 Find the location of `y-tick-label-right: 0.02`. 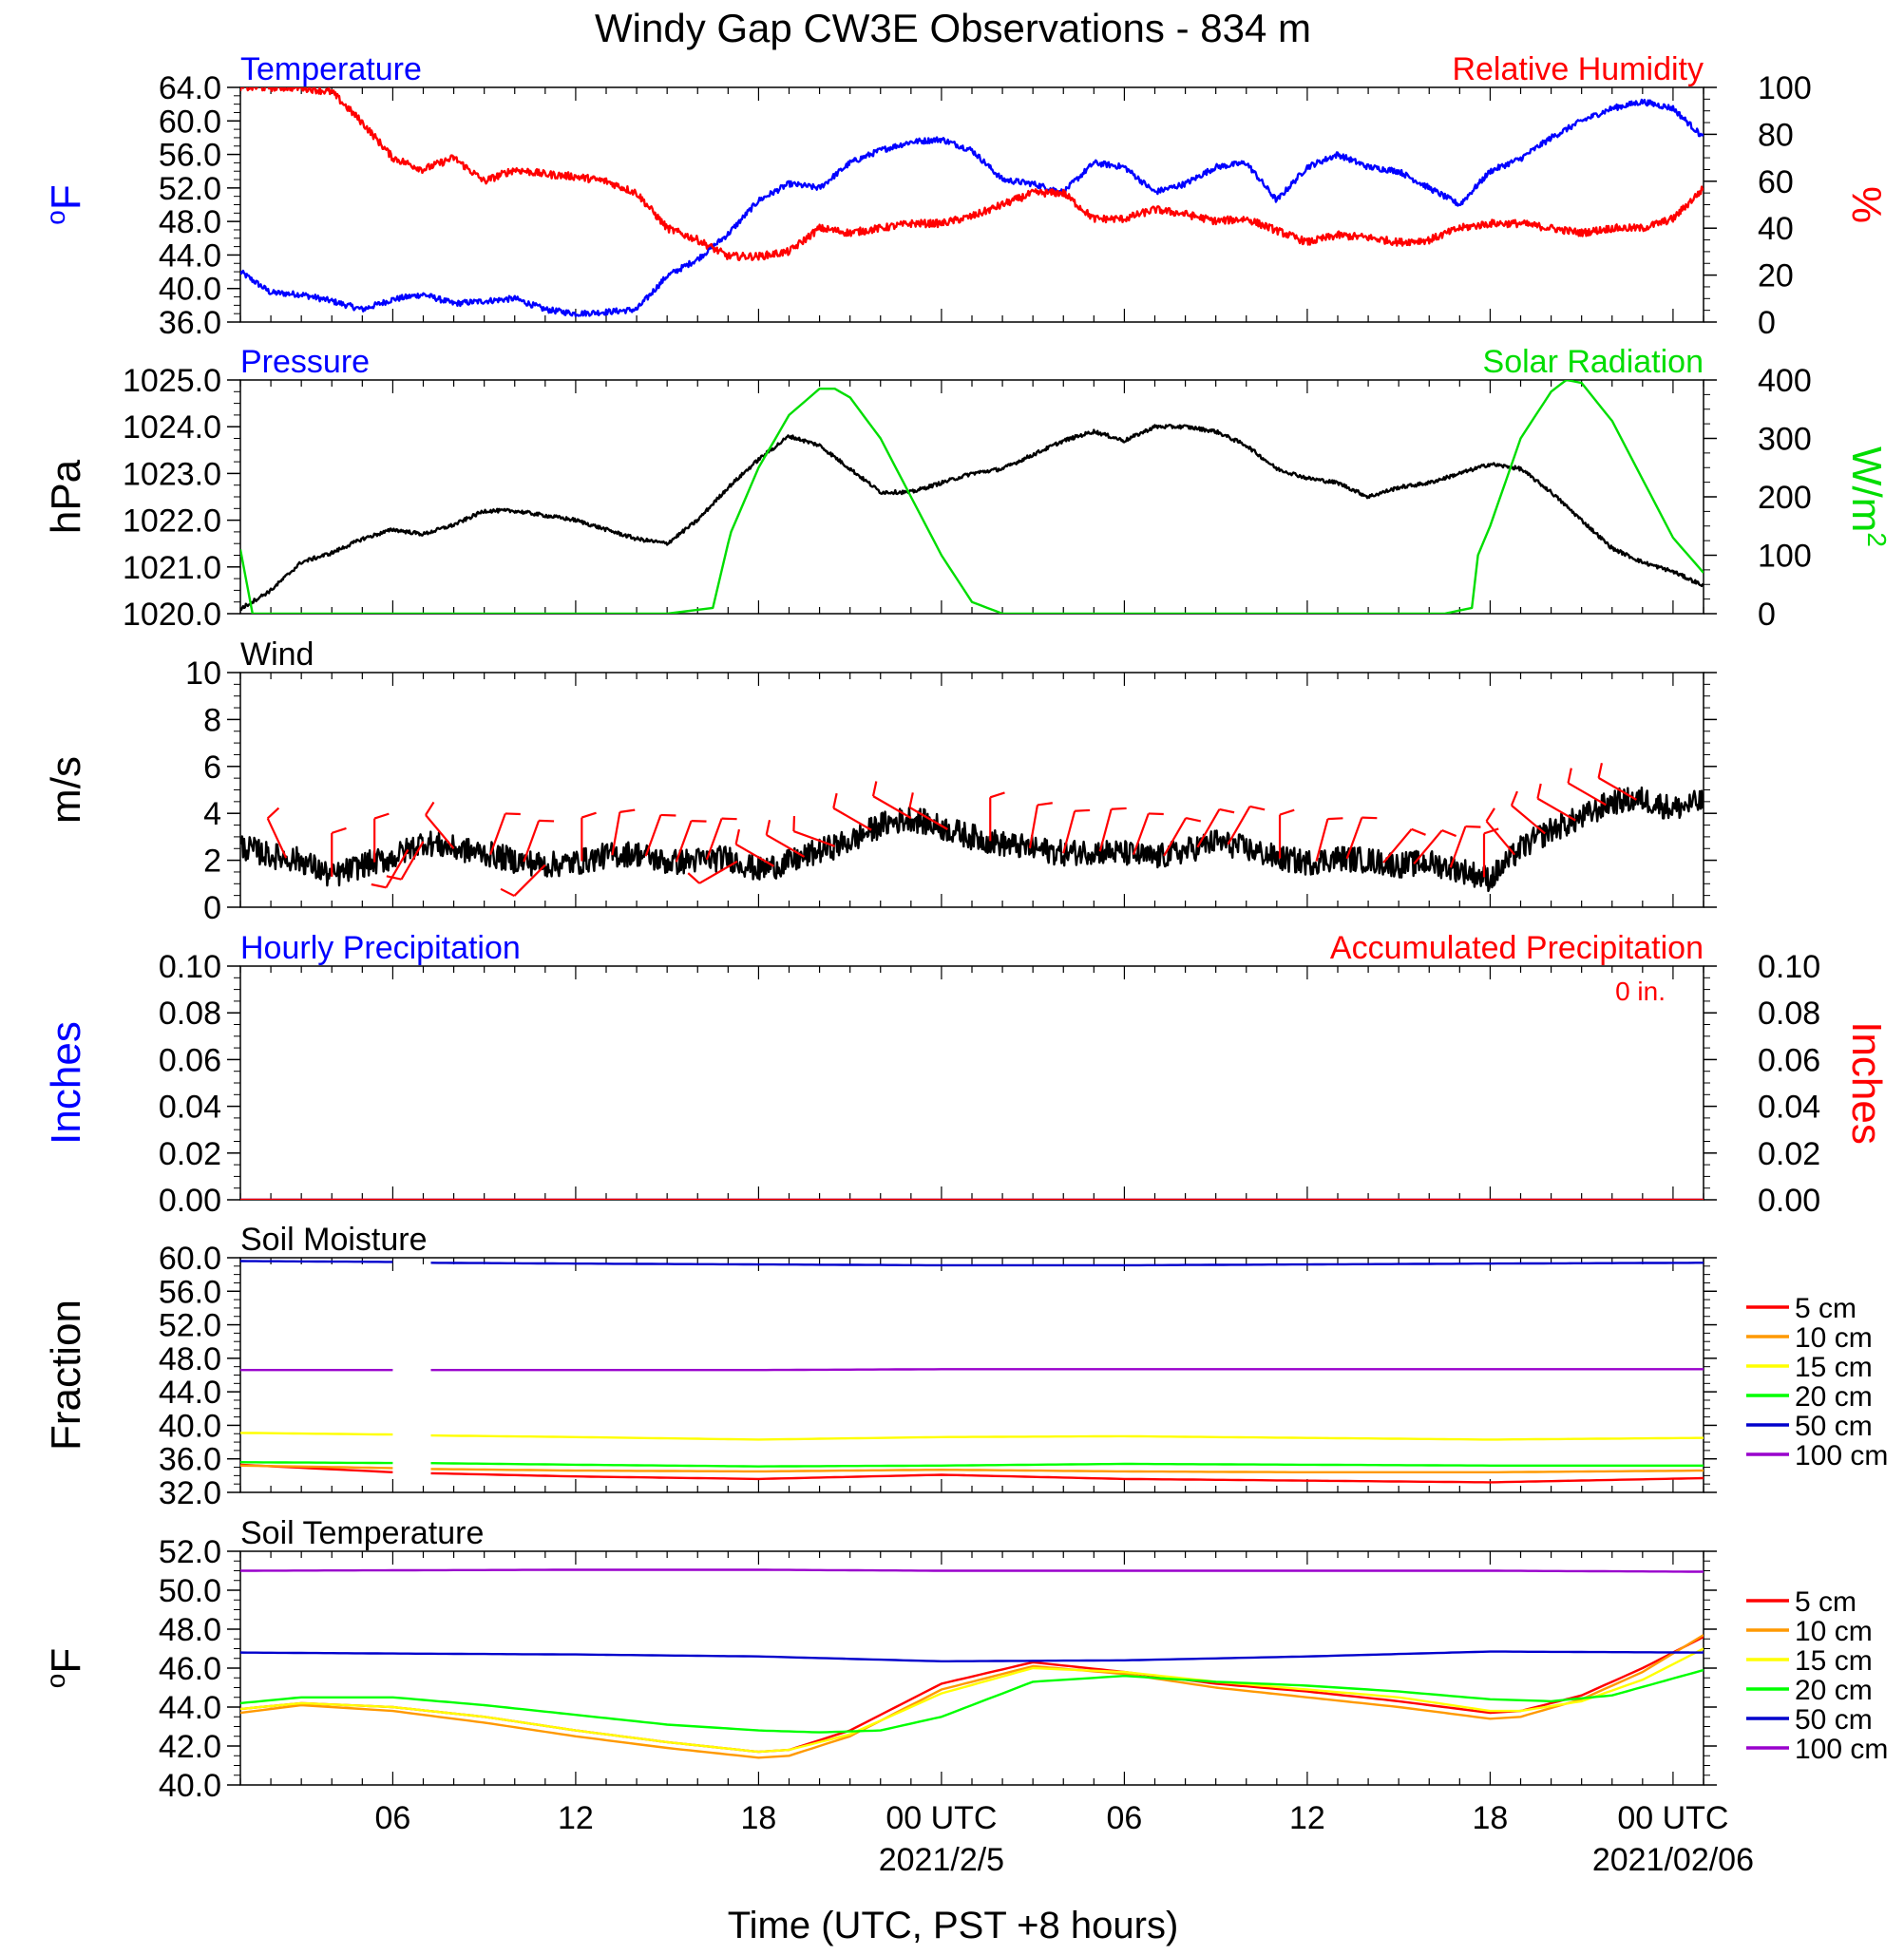

y-tick-label-right: 0.02 is located at coordinates (1789, 1154).